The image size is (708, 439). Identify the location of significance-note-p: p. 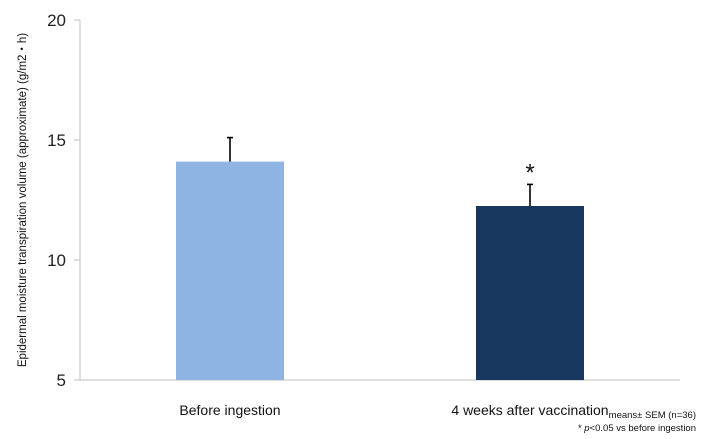
(586, 428).